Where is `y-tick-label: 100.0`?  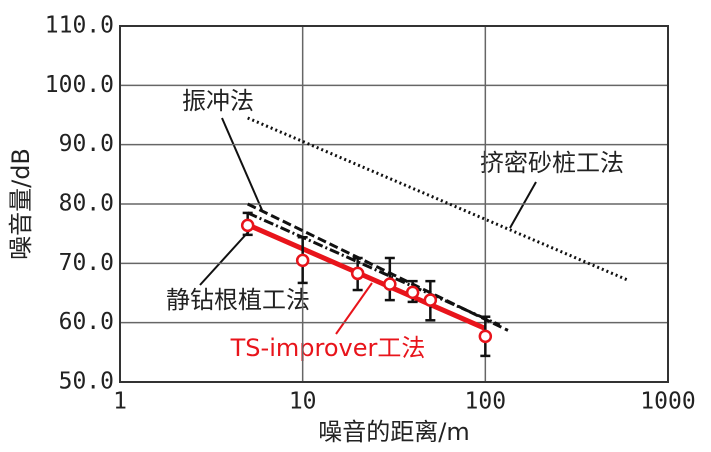 y-tick-label: 100.0 is located at coordinates (79, 85).